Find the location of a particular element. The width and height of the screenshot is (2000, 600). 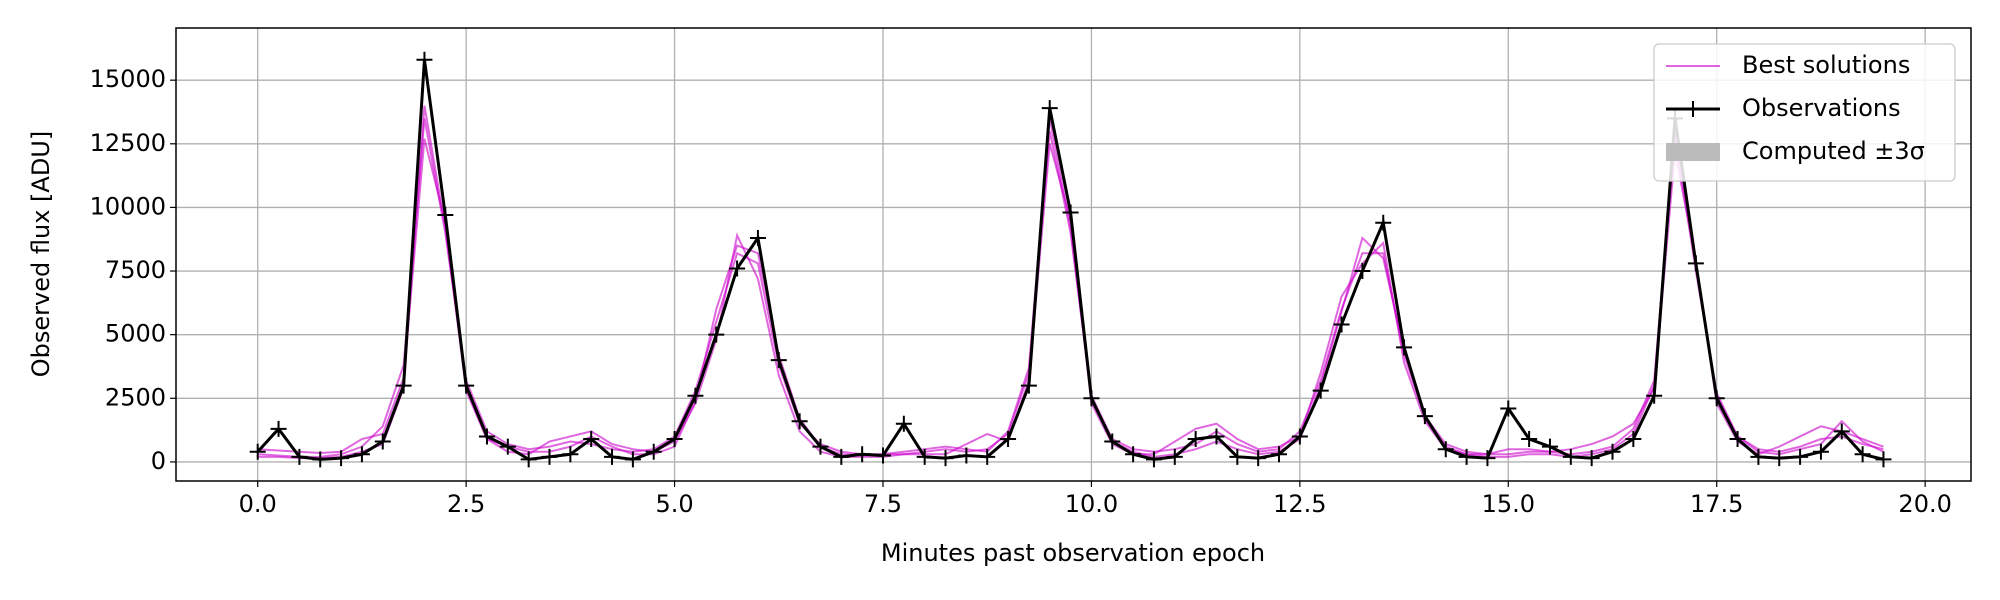

y-tick-label: 7500 is located at coordinates (135, 270).